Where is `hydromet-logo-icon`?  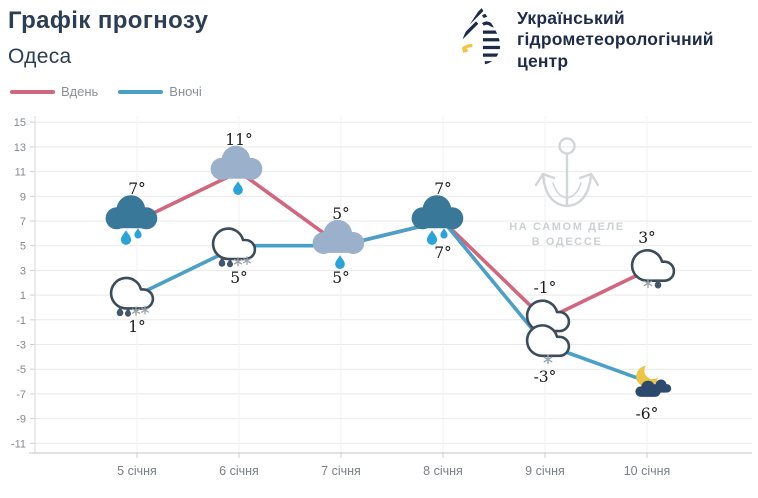
hydromet-logo-icon is located at coordinates (481, 36).